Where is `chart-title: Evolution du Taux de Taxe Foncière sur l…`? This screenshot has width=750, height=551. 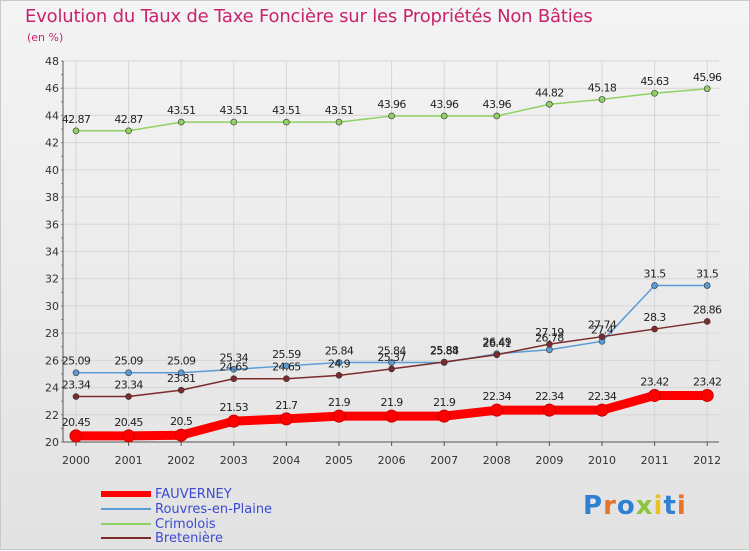 chart-title: Evolution du Taux de Taxe Foncière sur l… is located at coordinates (309, 16).